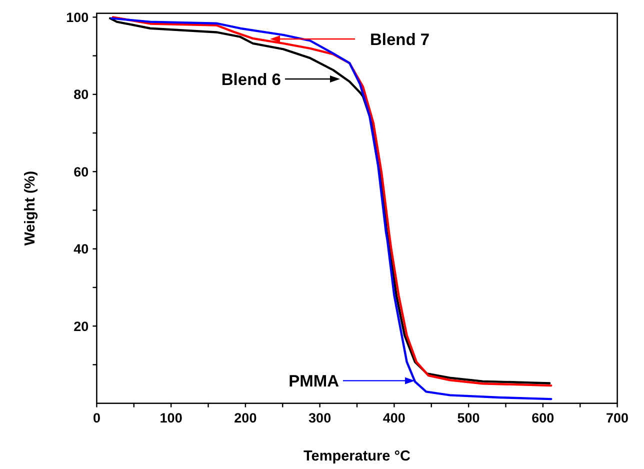  What do you see at coordinates (245, 418) in the screenshot?
I see `x-tick-label: 200` at bounding box center [245, 418].